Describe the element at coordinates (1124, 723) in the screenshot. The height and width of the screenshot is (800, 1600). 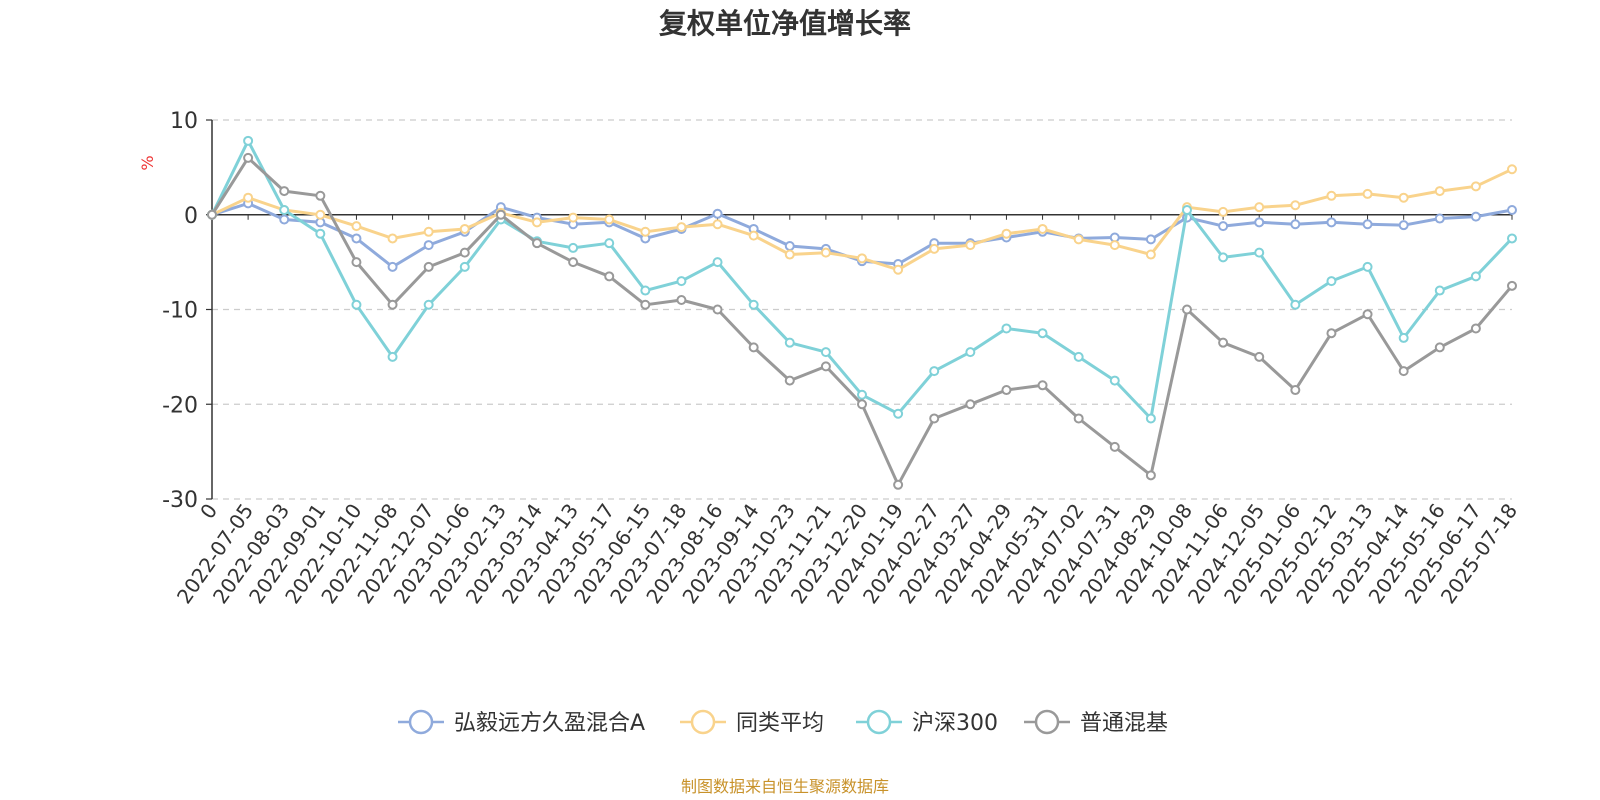
I see `legend-label: 普通混基` at that location.